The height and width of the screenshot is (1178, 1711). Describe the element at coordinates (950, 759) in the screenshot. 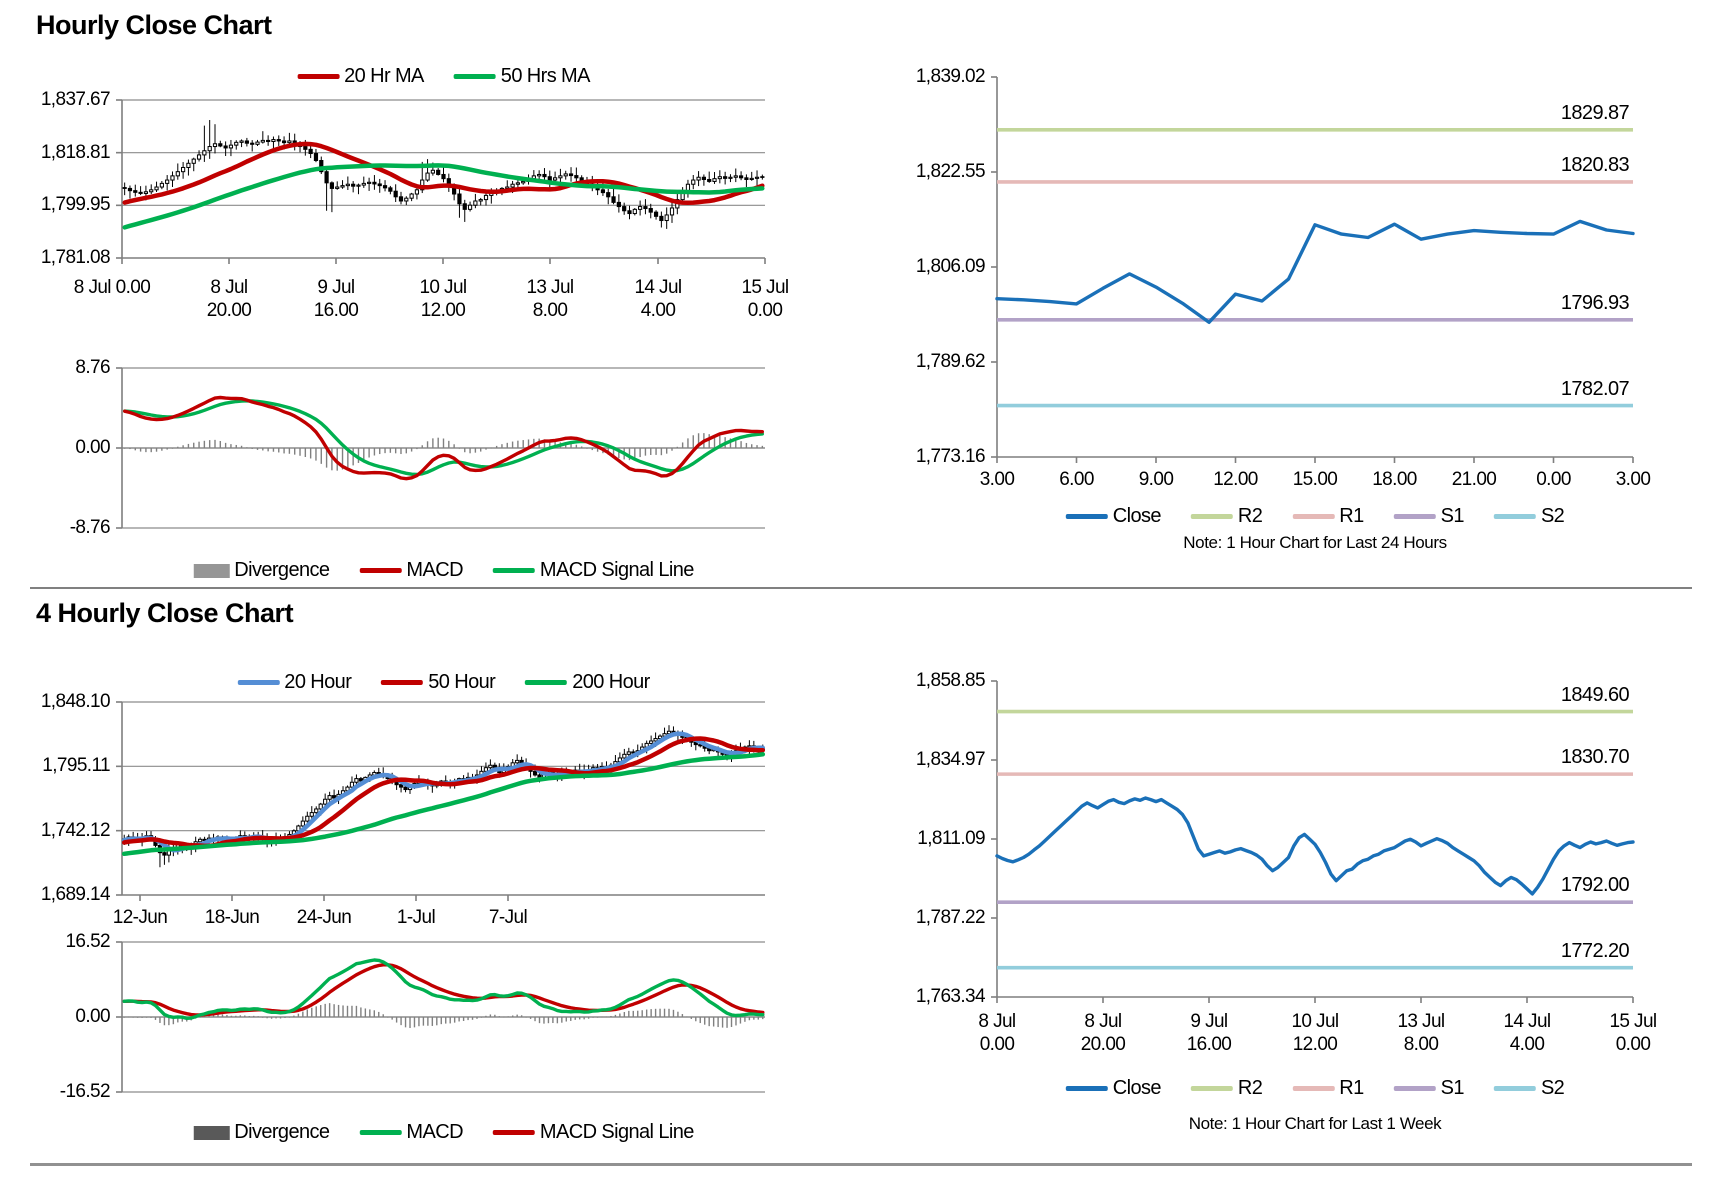

I see `y-axis-label: 1,834.97` at that location.